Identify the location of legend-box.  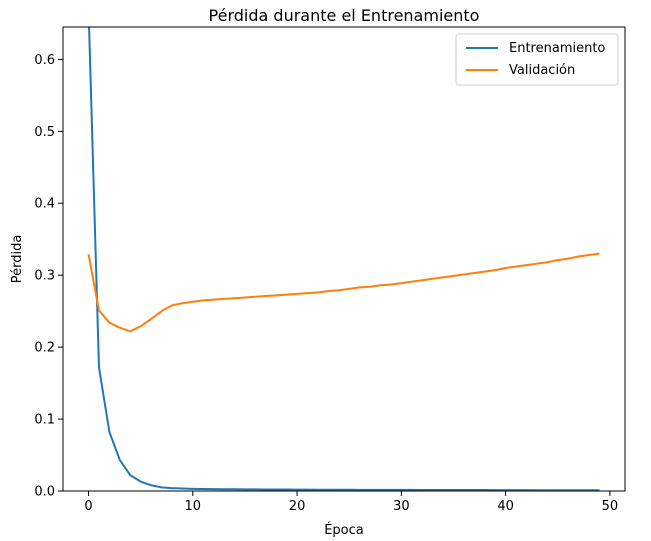
(537, 59).